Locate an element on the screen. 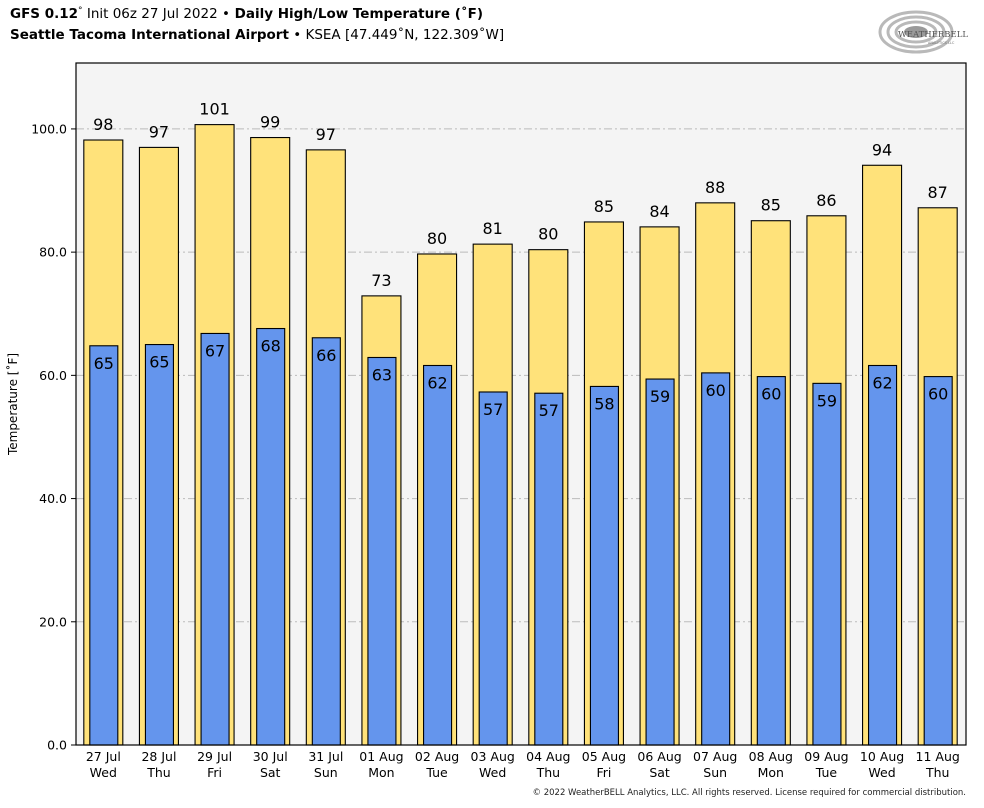 This screenshot has height=808, width=984. y-tick-label: 0.0 is located at coordinates (57, 745).